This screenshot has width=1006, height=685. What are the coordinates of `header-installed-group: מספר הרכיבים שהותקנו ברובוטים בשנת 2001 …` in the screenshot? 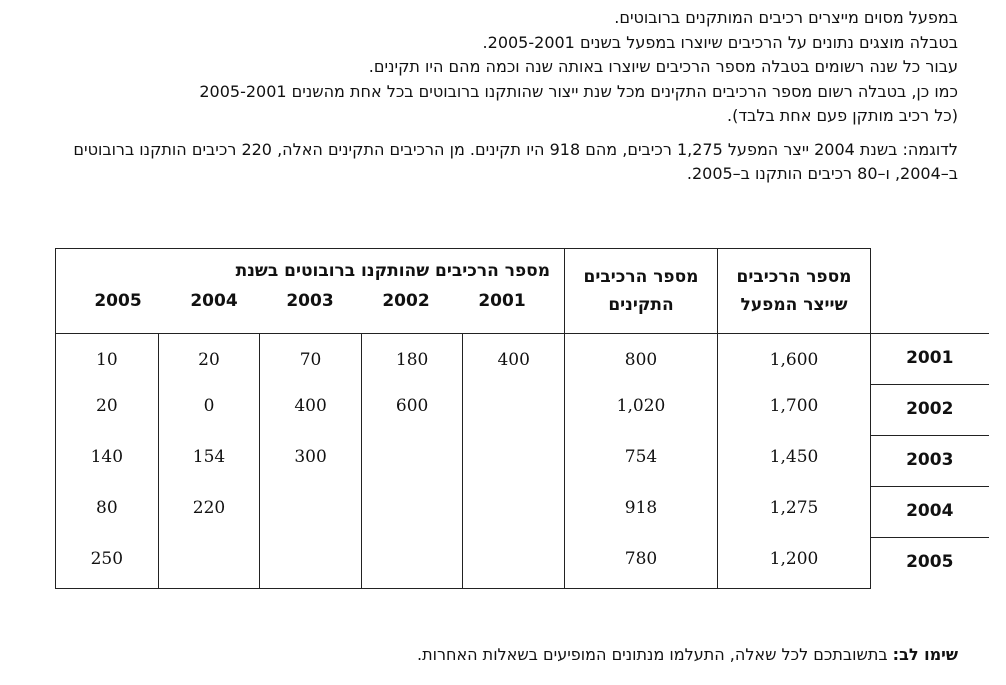 It's located at (310, 291).